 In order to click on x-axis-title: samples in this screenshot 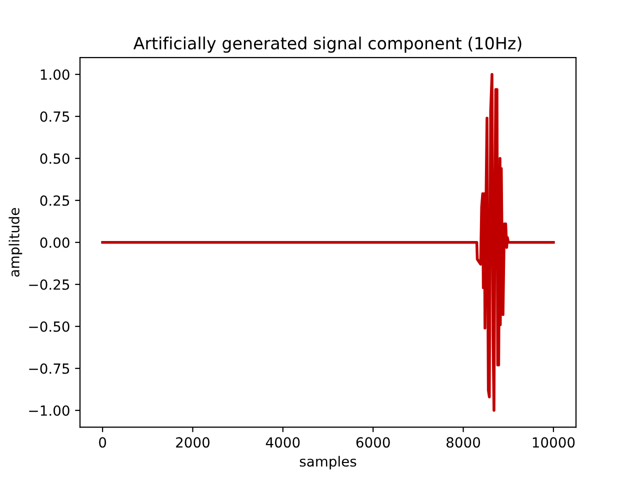, I will do `click(328, 463)`.